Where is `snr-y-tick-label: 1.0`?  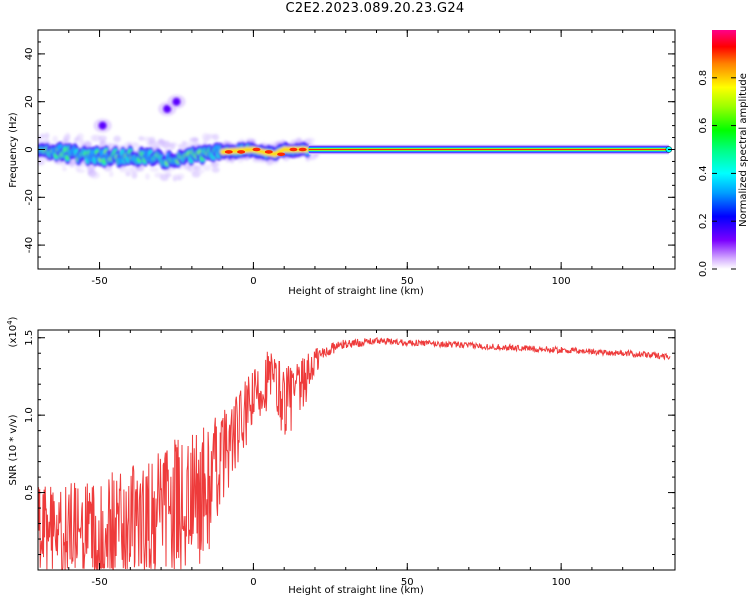 snr-y-tick-label: 1.0 is located at coordinates (29, 415).